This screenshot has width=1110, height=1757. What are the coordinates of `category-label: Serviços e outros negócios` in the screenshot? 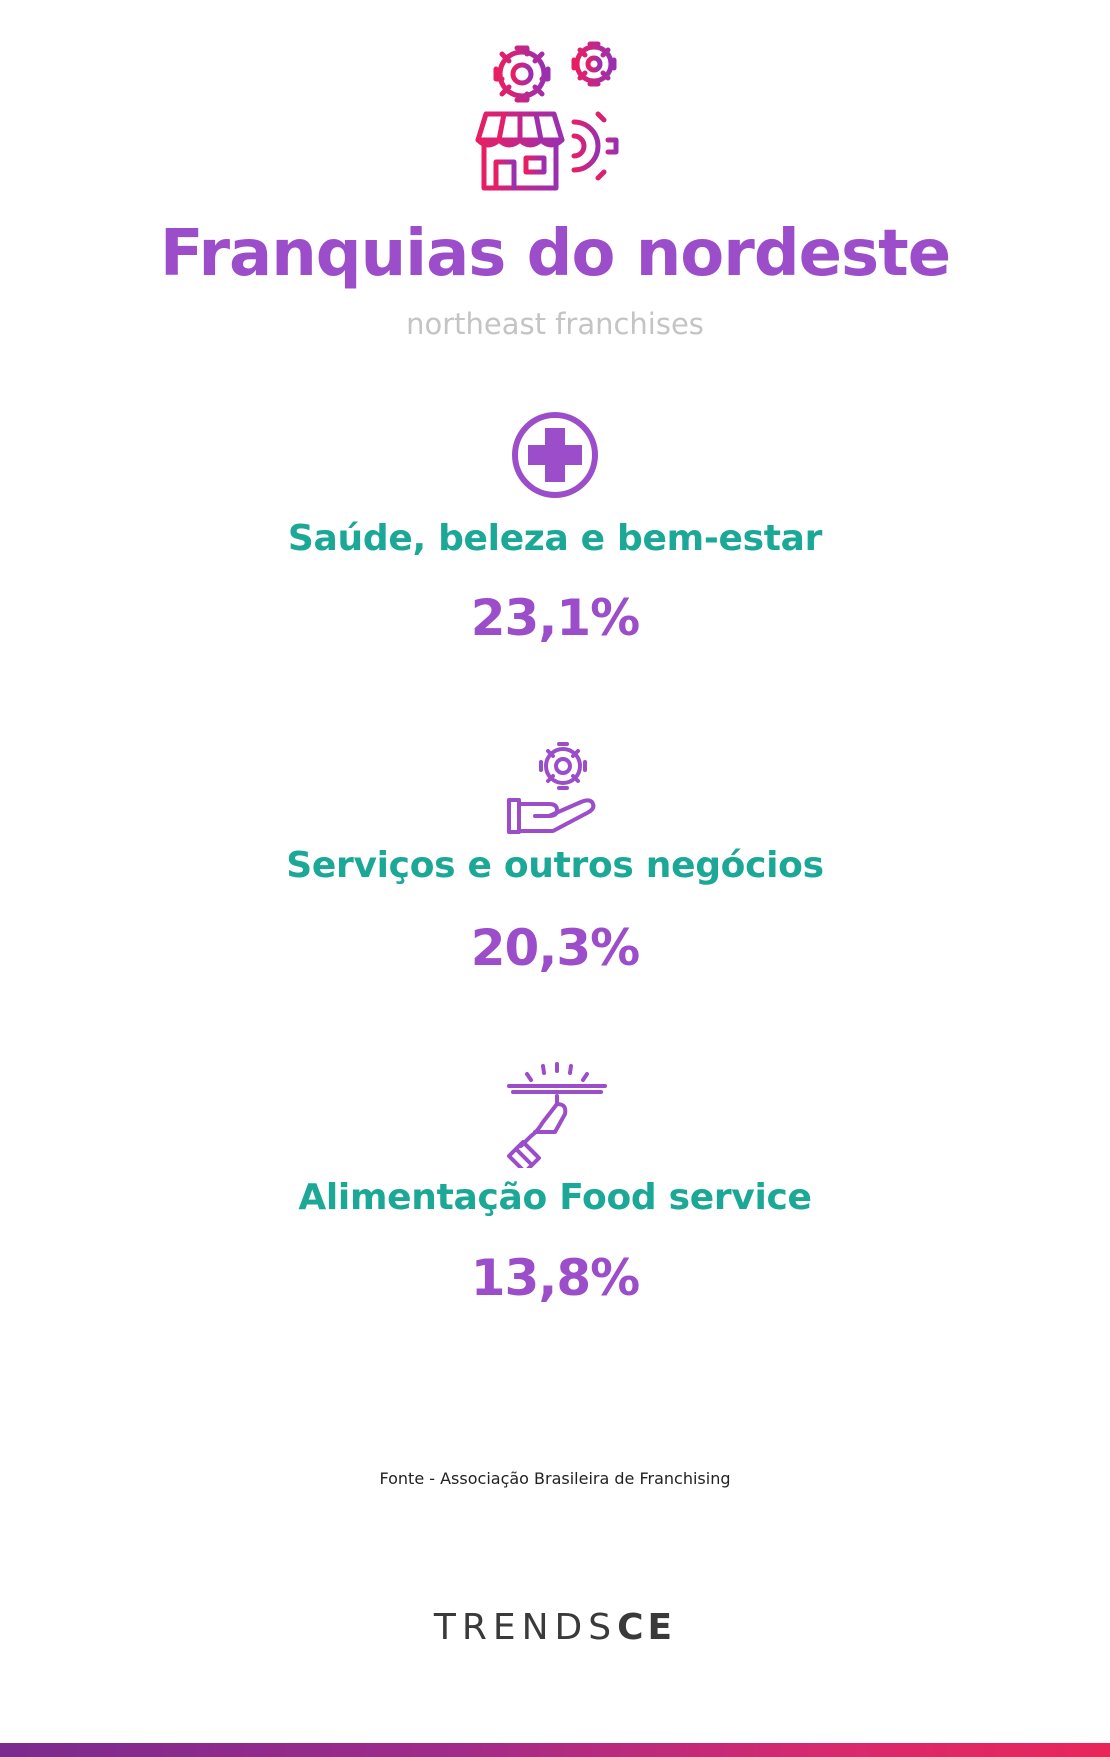 It's located at (555, 865).